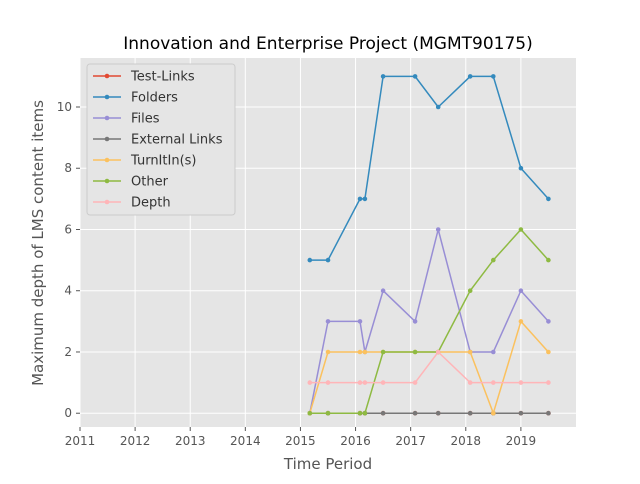 The width and height of the screenshot is (640, 484). I want to click on x-tick-label: 2011, so click(80, 441).